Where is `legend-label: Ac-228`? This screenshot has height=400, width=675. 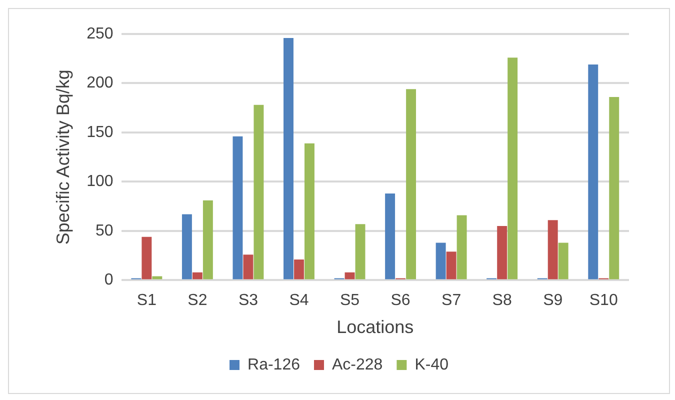
legend-label: Ac-228 is located at coordinates (357, 365).